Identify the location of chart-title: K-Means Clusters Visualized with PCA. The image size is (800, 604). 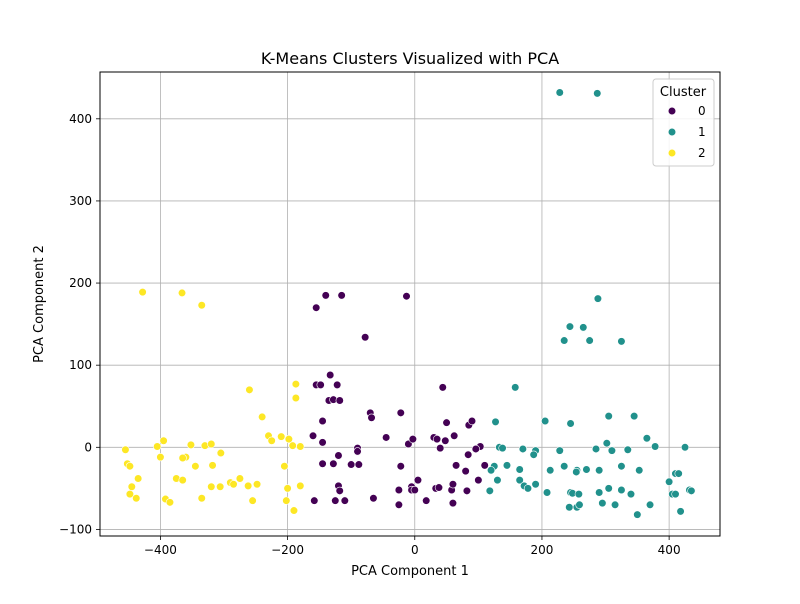
(410, 58).